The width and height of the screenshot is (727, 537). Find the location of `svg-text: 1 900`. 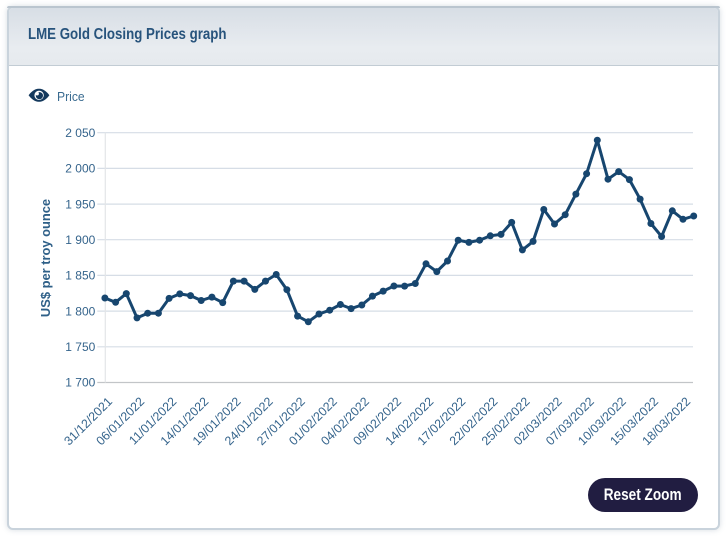

svg-text: 1 900 is located at coordinates (80, 240).